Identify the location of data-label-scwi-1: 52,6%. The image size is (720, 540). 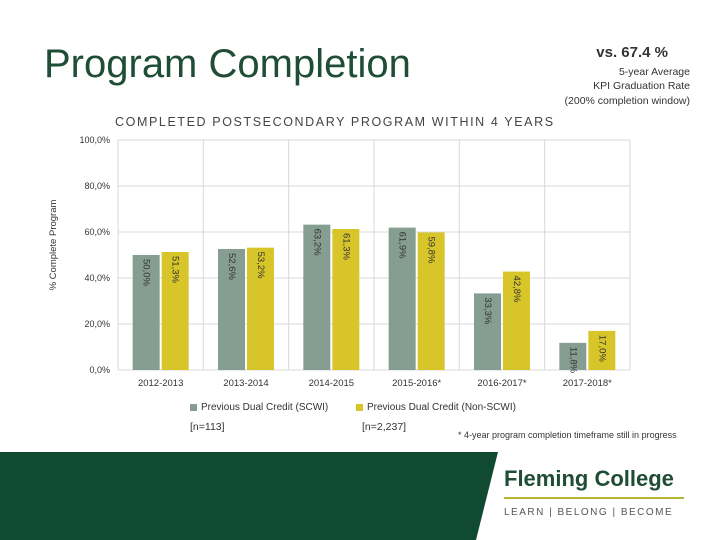
(231, 266).